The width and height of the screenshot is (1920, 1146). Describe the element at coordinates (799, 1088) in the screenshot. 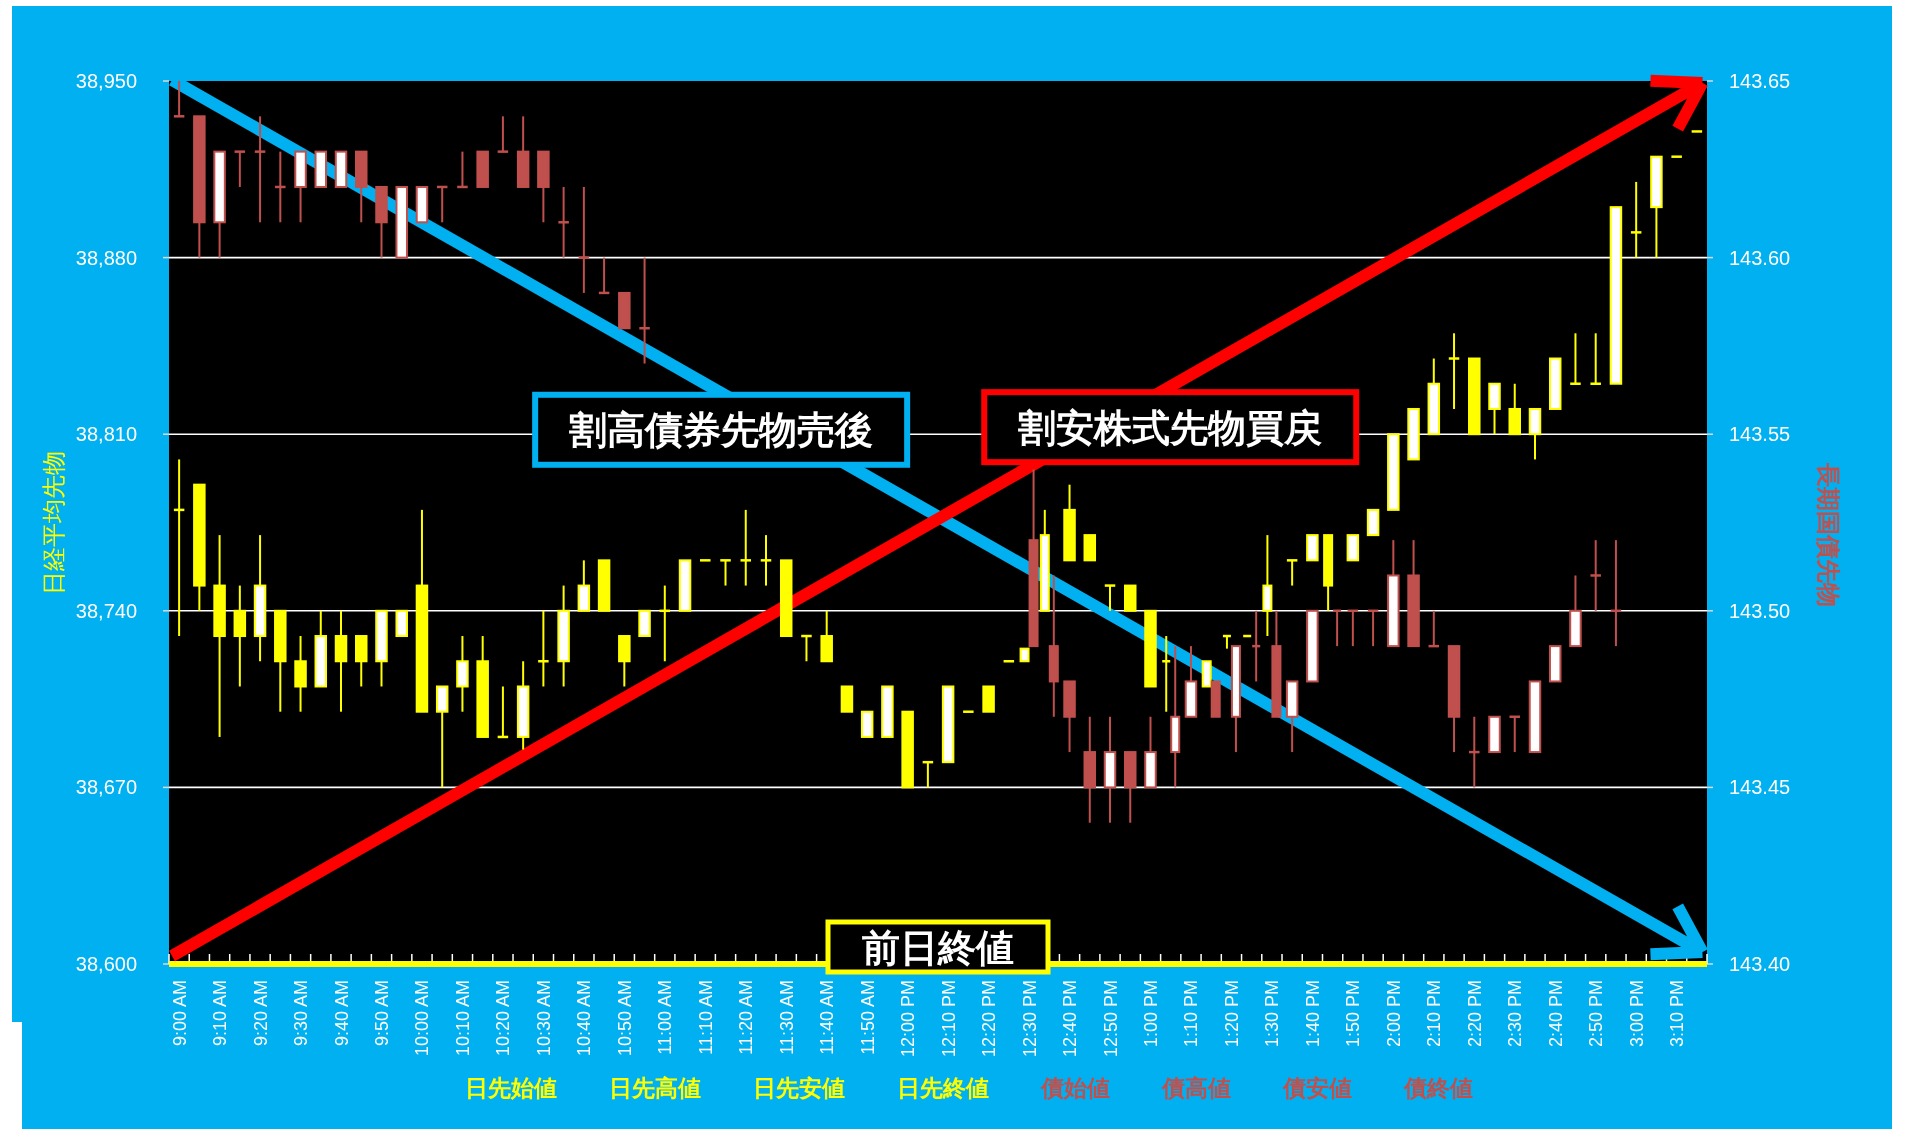

I see `text: 日先安値` at that location.